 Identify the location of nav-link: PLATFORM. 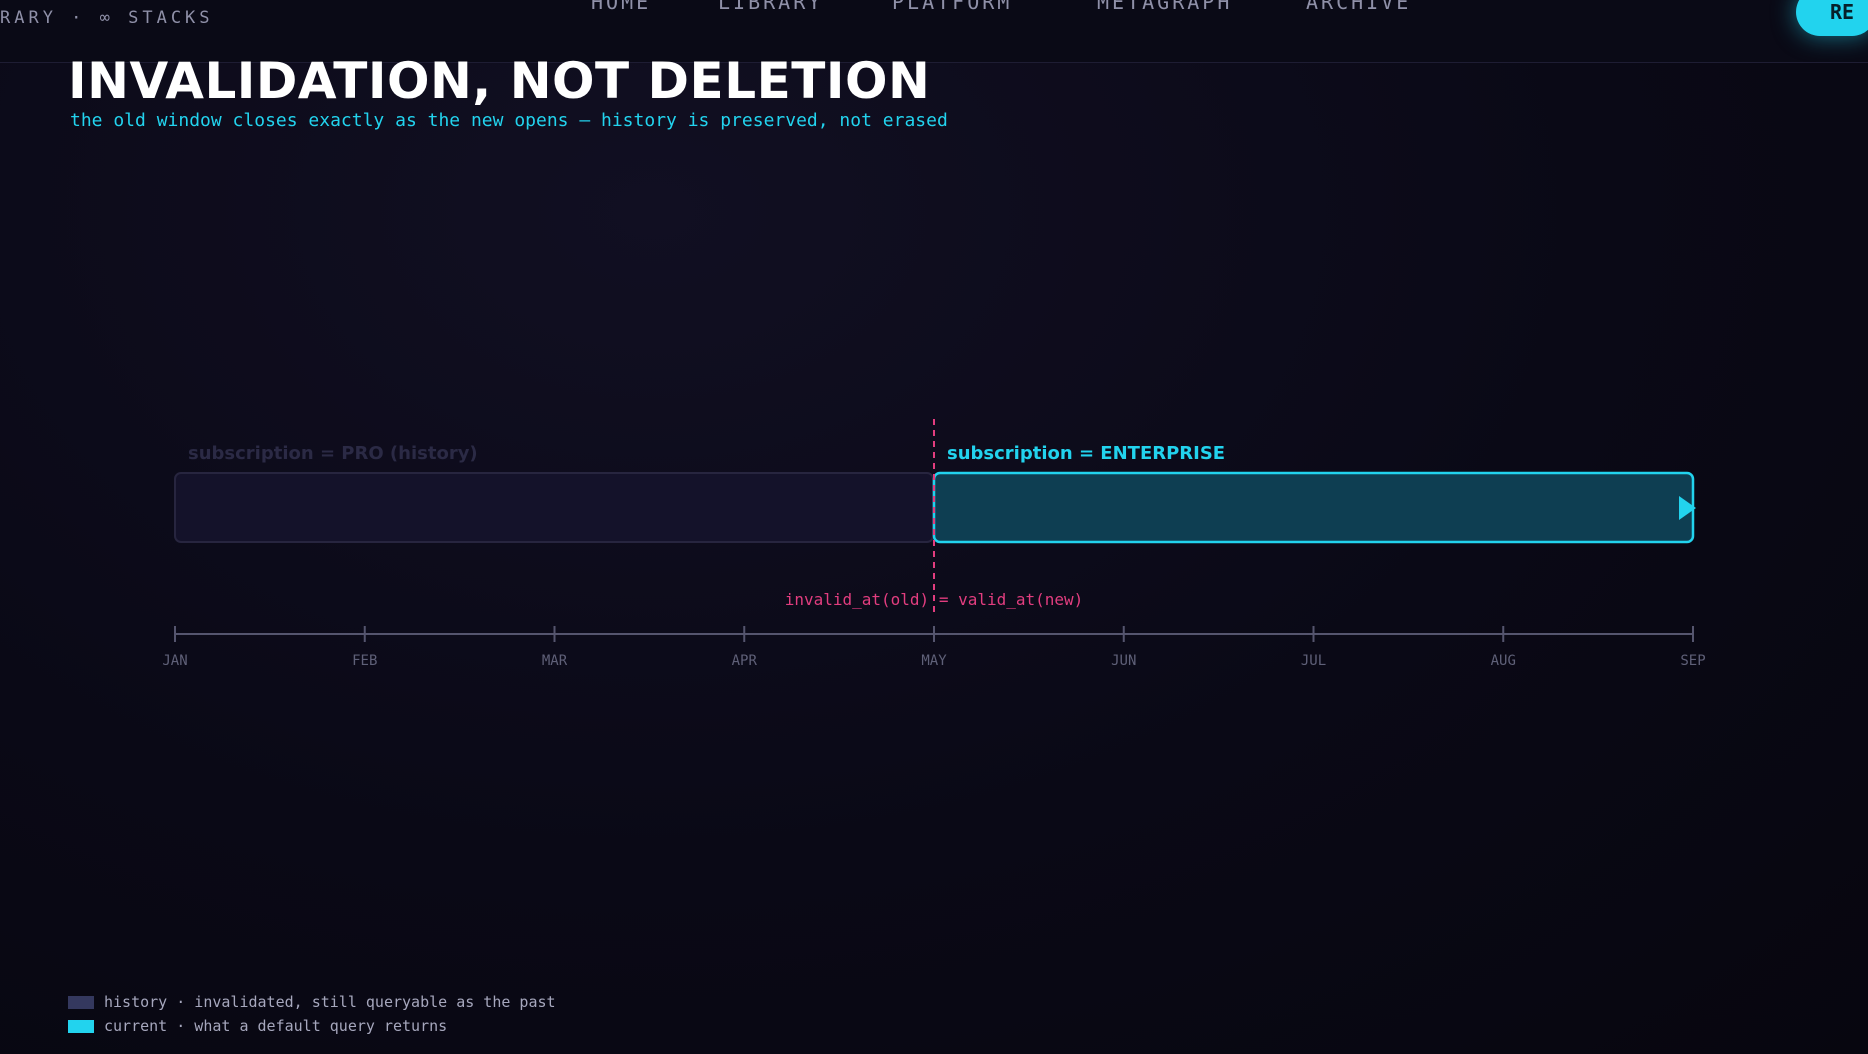
(952, 7).